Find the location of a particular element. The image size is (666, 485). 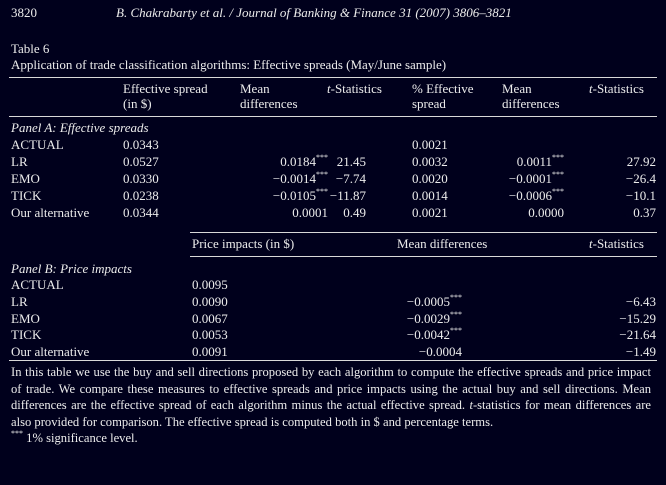

cell-pct-mean-difference-value: 0.0011 is located at coordinates (534, 161).